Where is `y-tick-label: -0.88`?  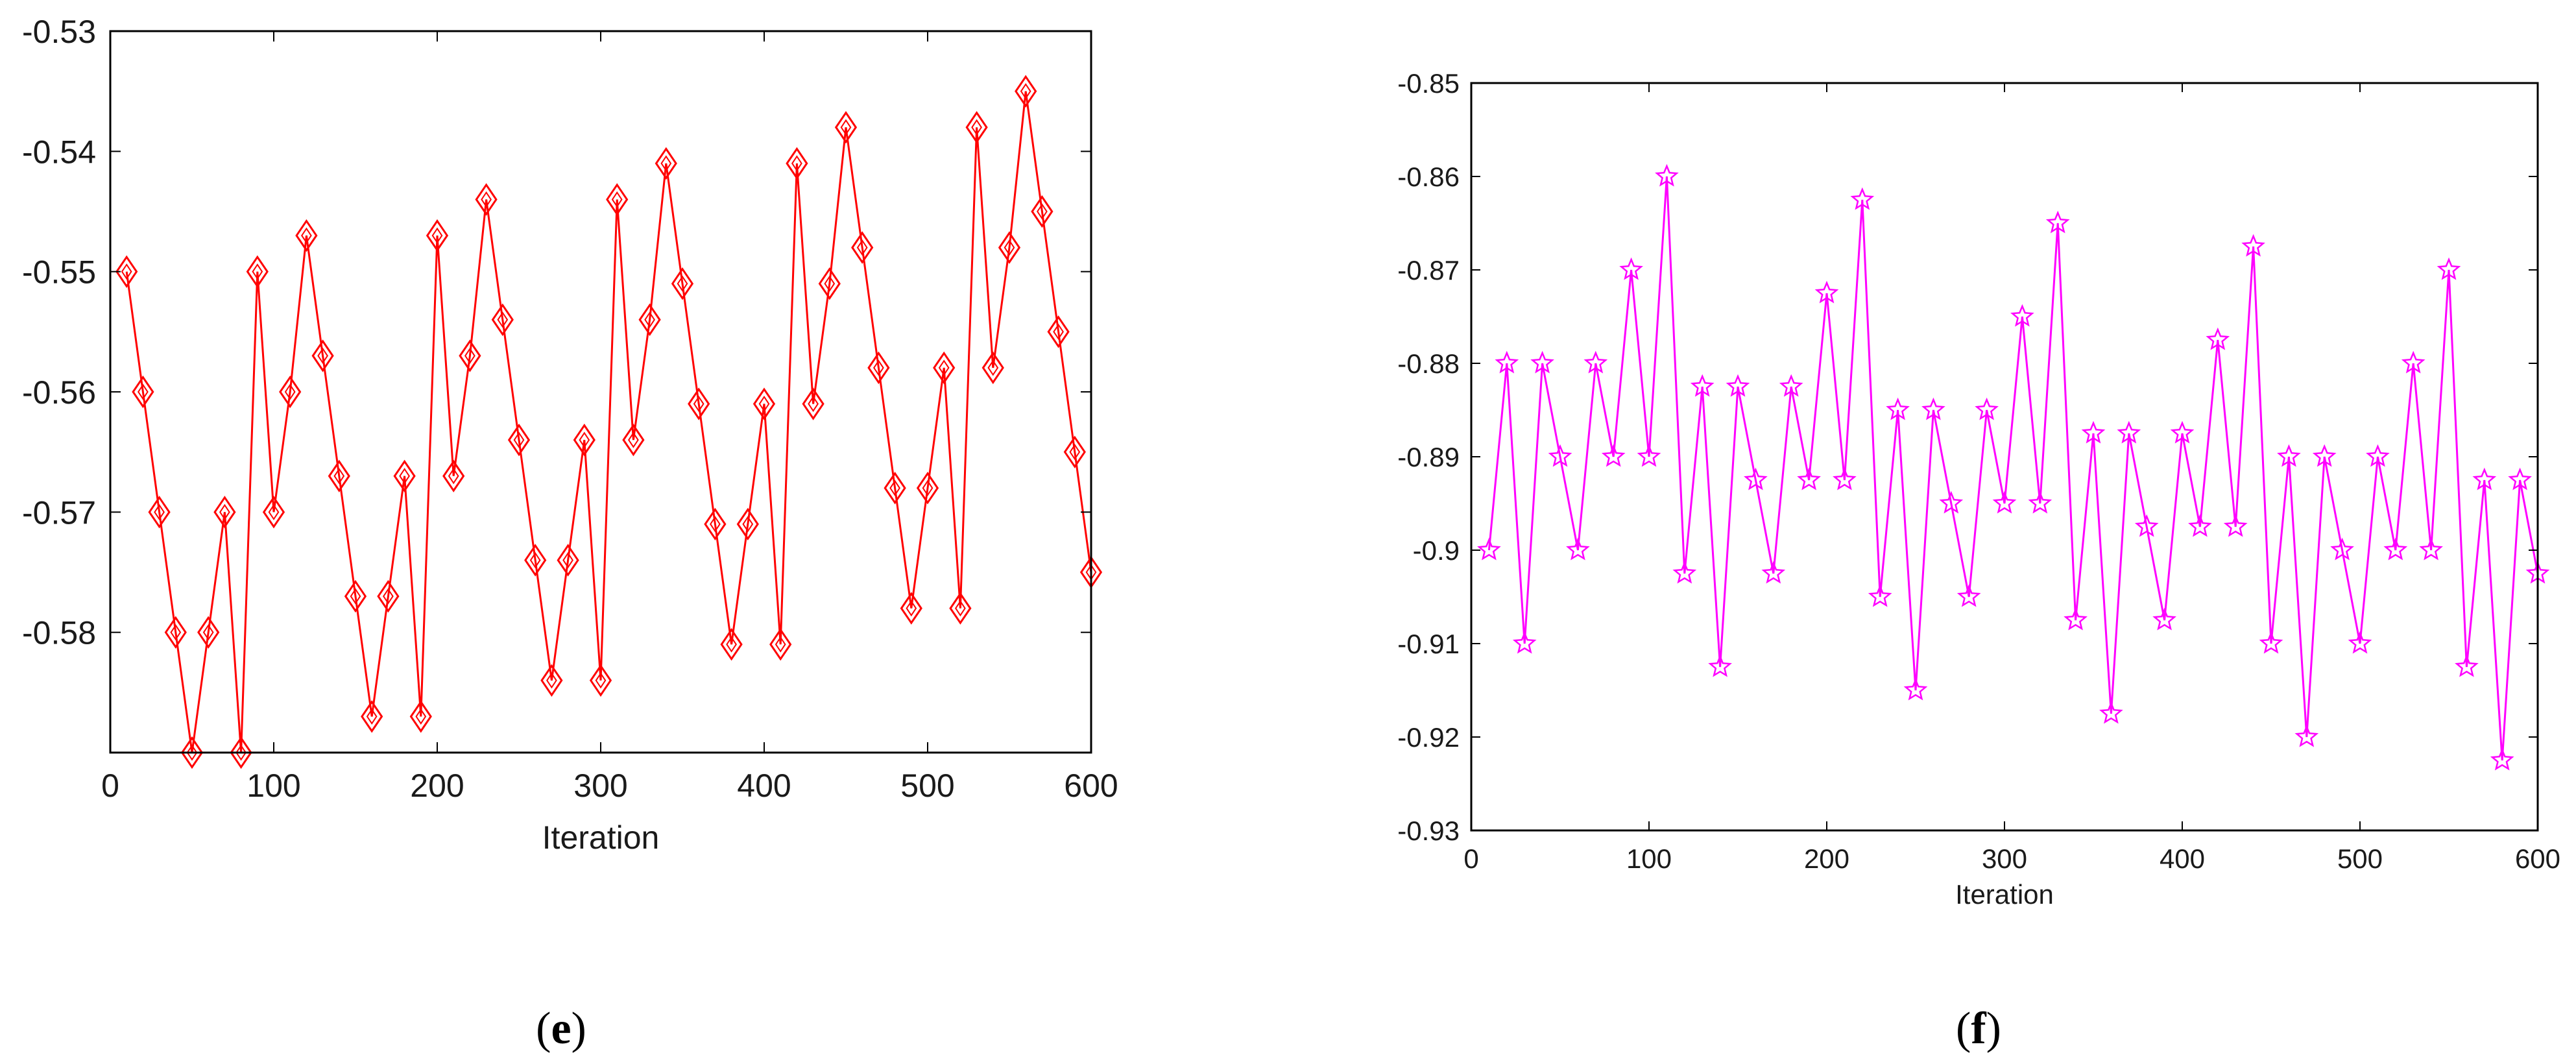
y-tick-label: -0.88 is located at coordinates (1428, 363).